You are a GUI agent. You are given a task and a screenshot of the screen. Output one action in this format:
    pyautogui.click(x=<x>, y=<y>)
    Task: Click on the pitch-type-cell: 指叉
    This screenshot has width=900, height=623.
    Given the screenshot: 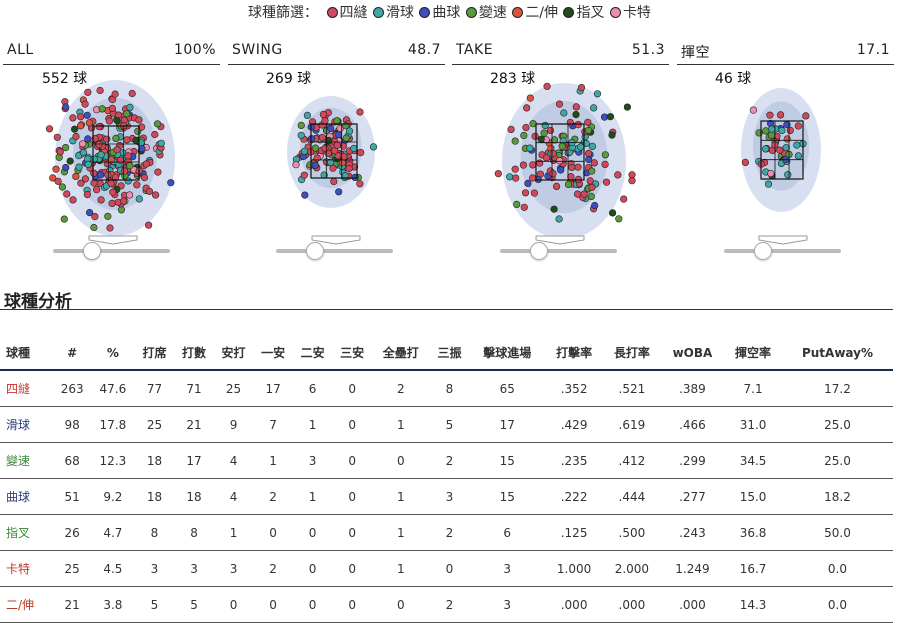 What is the action you would take?
    pyautogui.click(x=27, y=532)
    